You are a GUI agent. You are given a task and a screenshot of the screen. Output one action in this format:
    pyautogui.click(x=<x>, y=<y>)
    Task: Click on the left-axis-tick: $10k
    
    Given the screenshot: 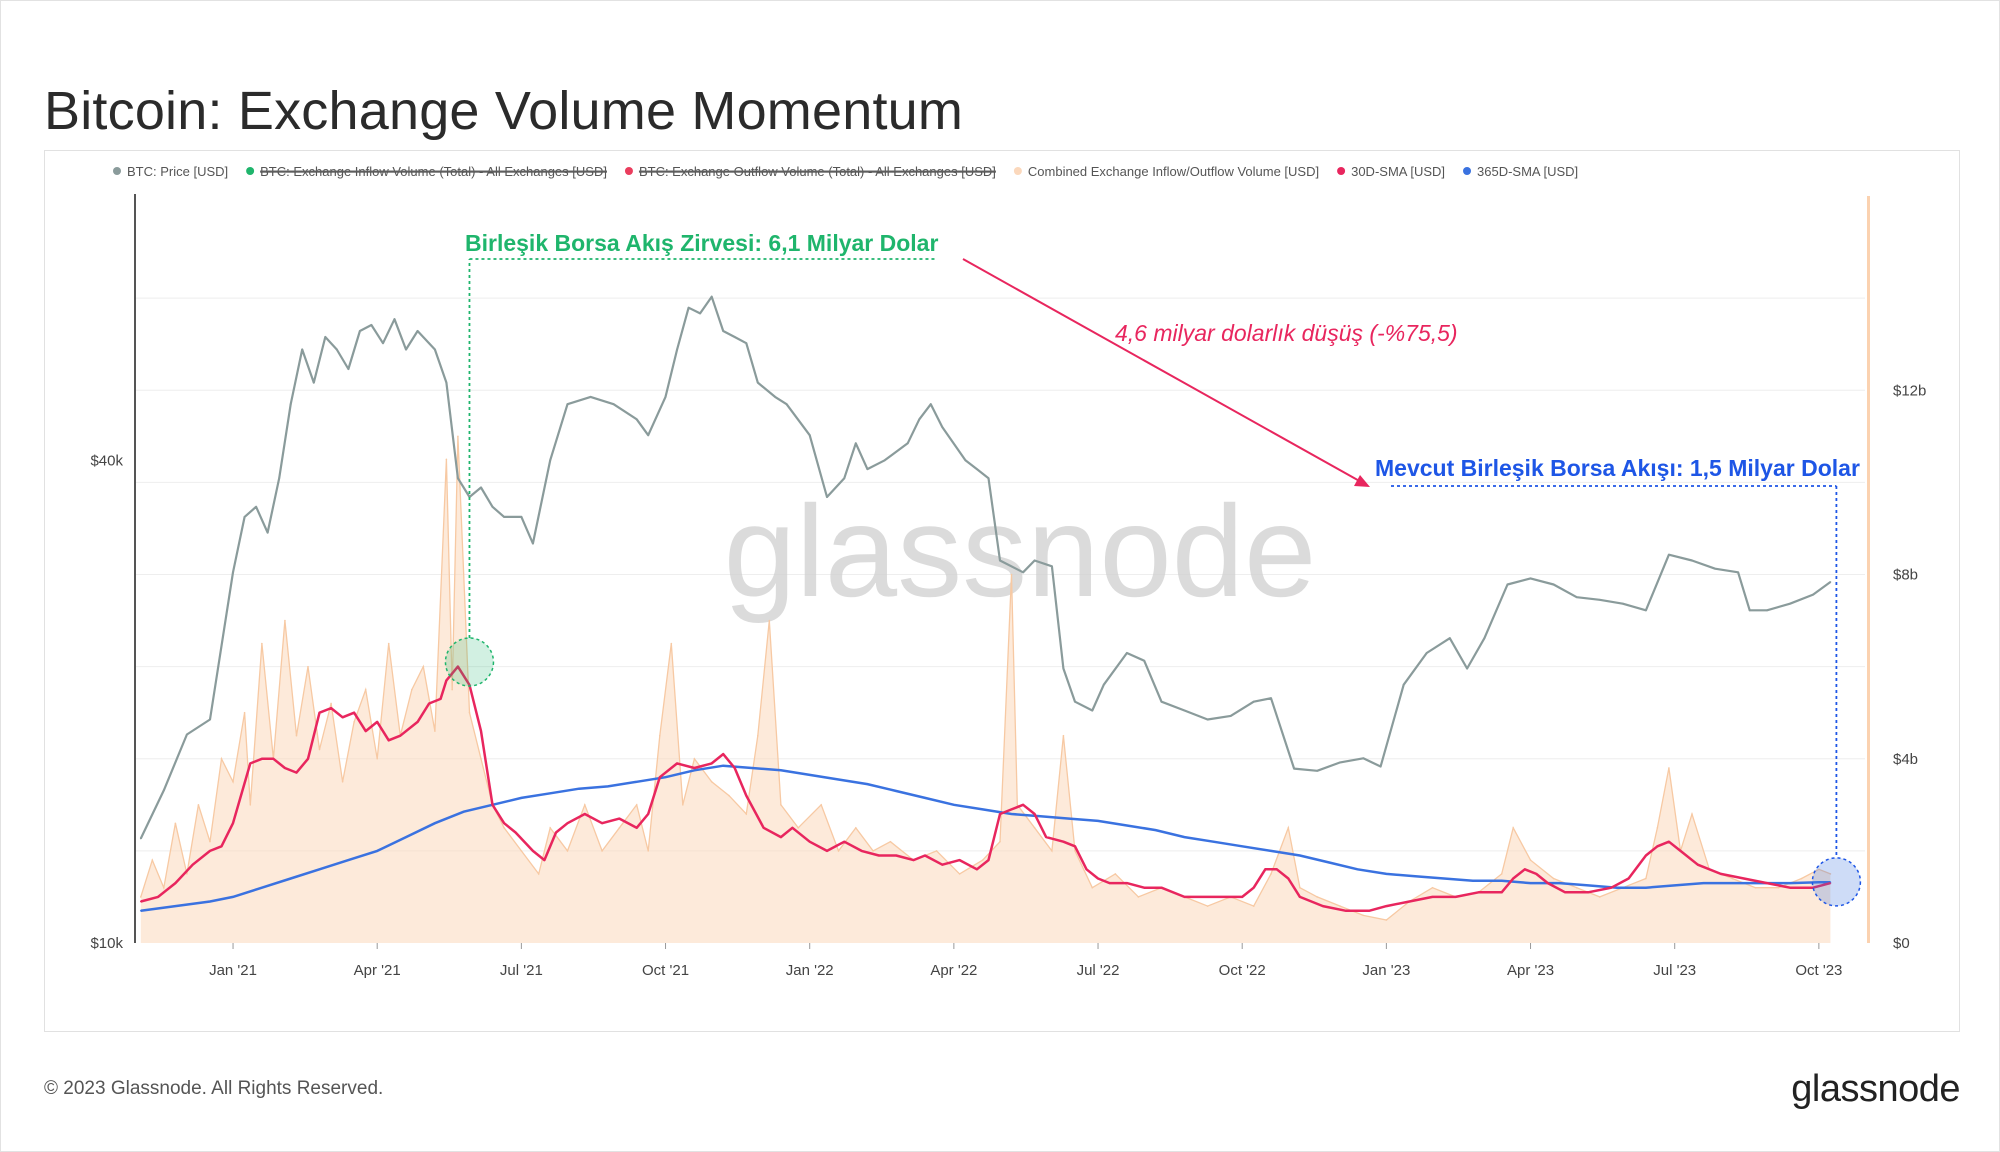 What is the action you would take?
    pyautogui.click(x=106, y=943)
    